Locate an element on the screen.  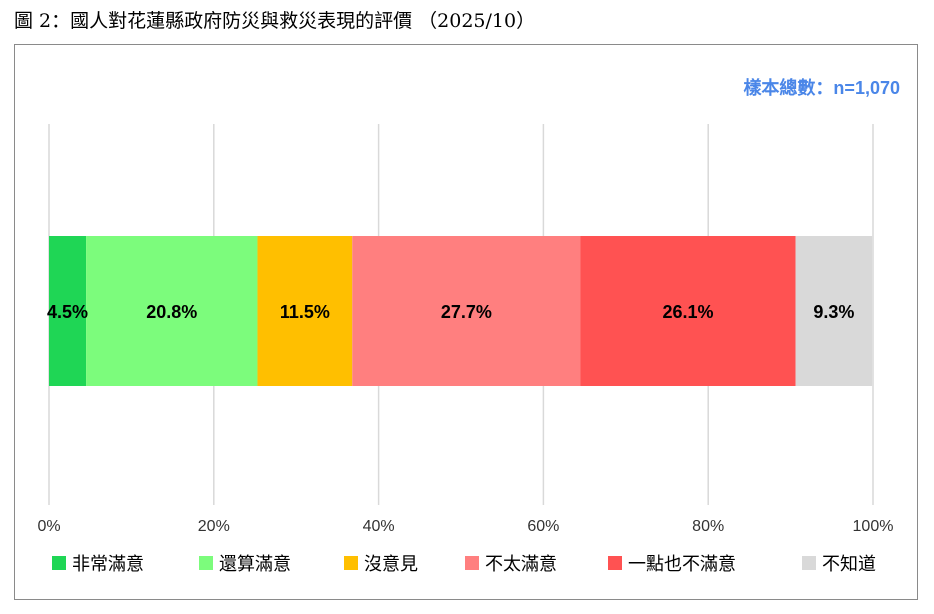
legend-label: 還算滿意 is located at coordinates (255, 564).